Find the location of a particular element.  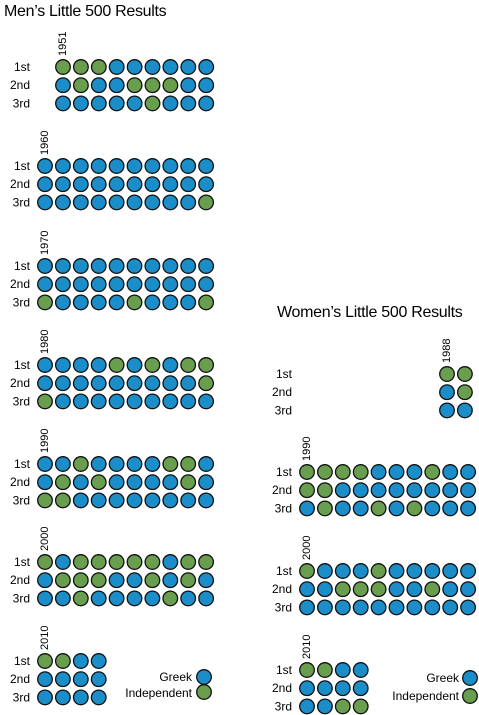

mens-result-dot-1955-first is located at coordinates (134, 67).